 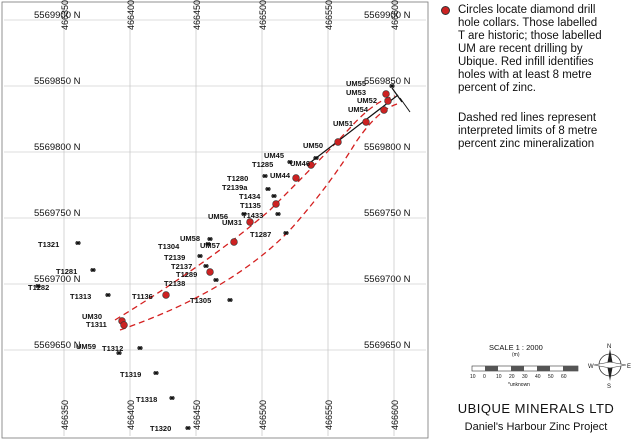 What do you see at coordinates (235, 187) in the screenshot?
I see `hole-label: T2139a` at bounding box center [235, 187].